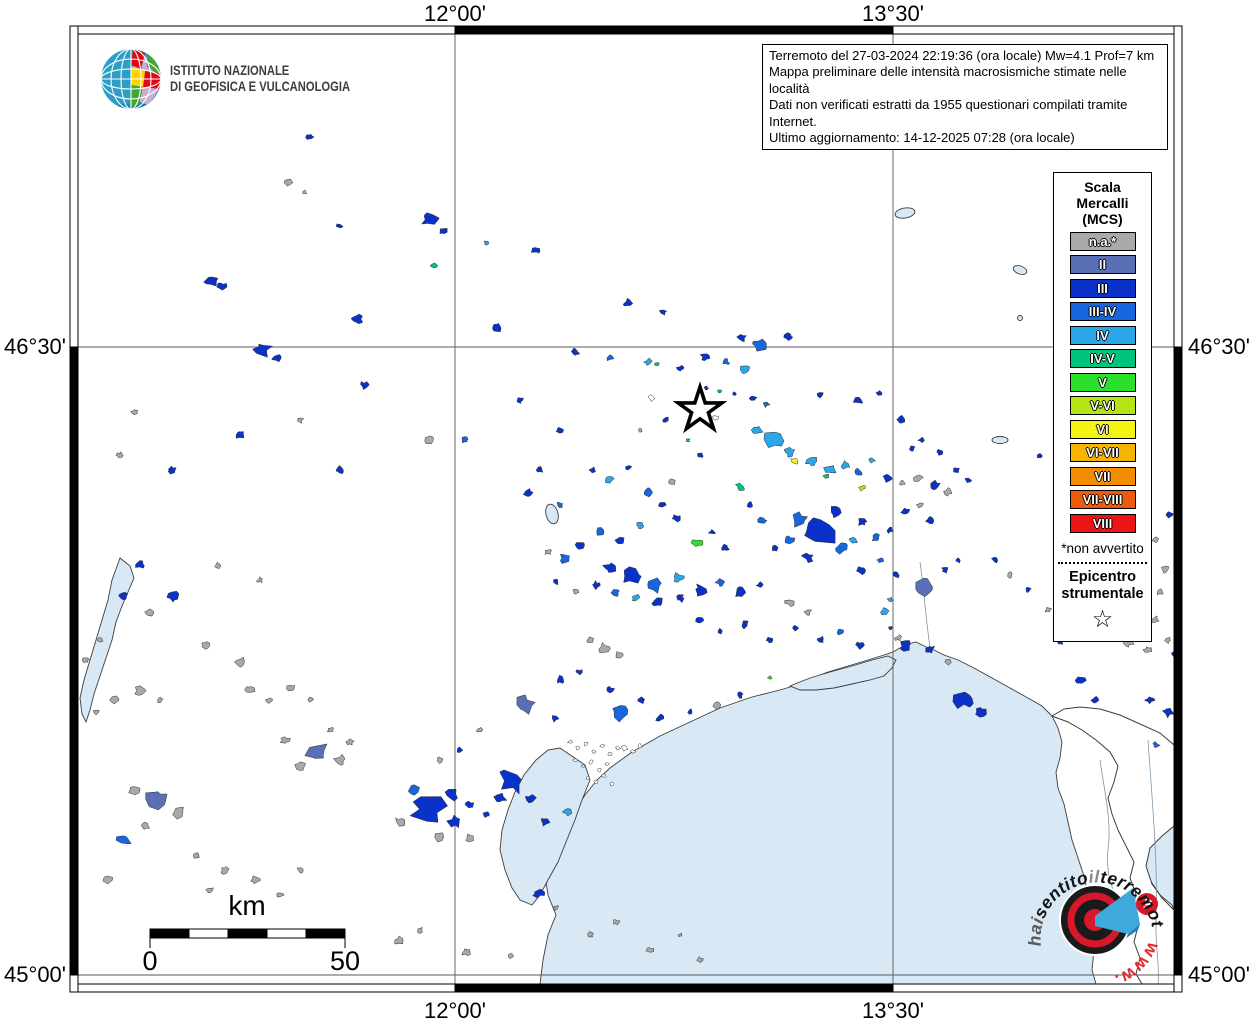 The image size is (1255, 1024). I want to click on ingv-logo-line2: DI GEOFISICA E VULCANOLOGIA, so click(260, 86).